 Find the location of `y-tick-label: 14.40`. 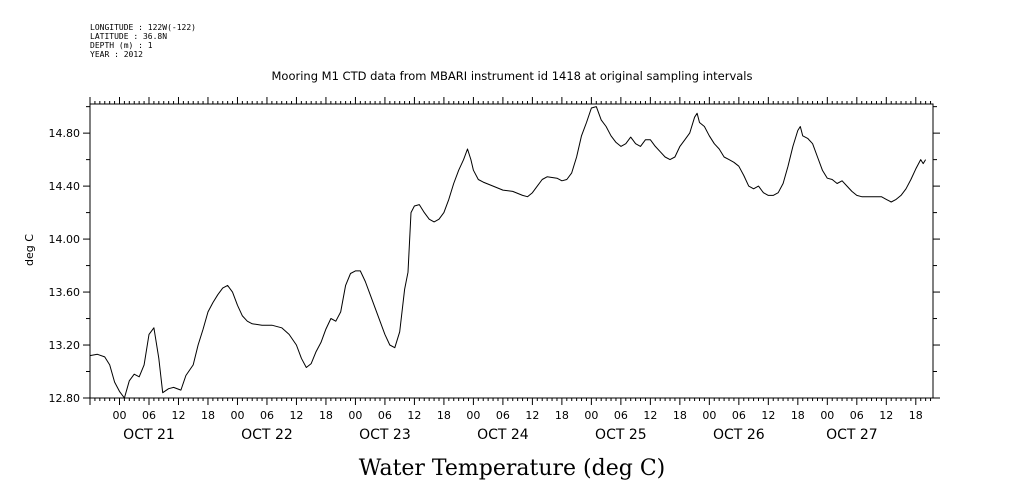

y-tick-label: 14.40 is located at coordinates (65, 186).